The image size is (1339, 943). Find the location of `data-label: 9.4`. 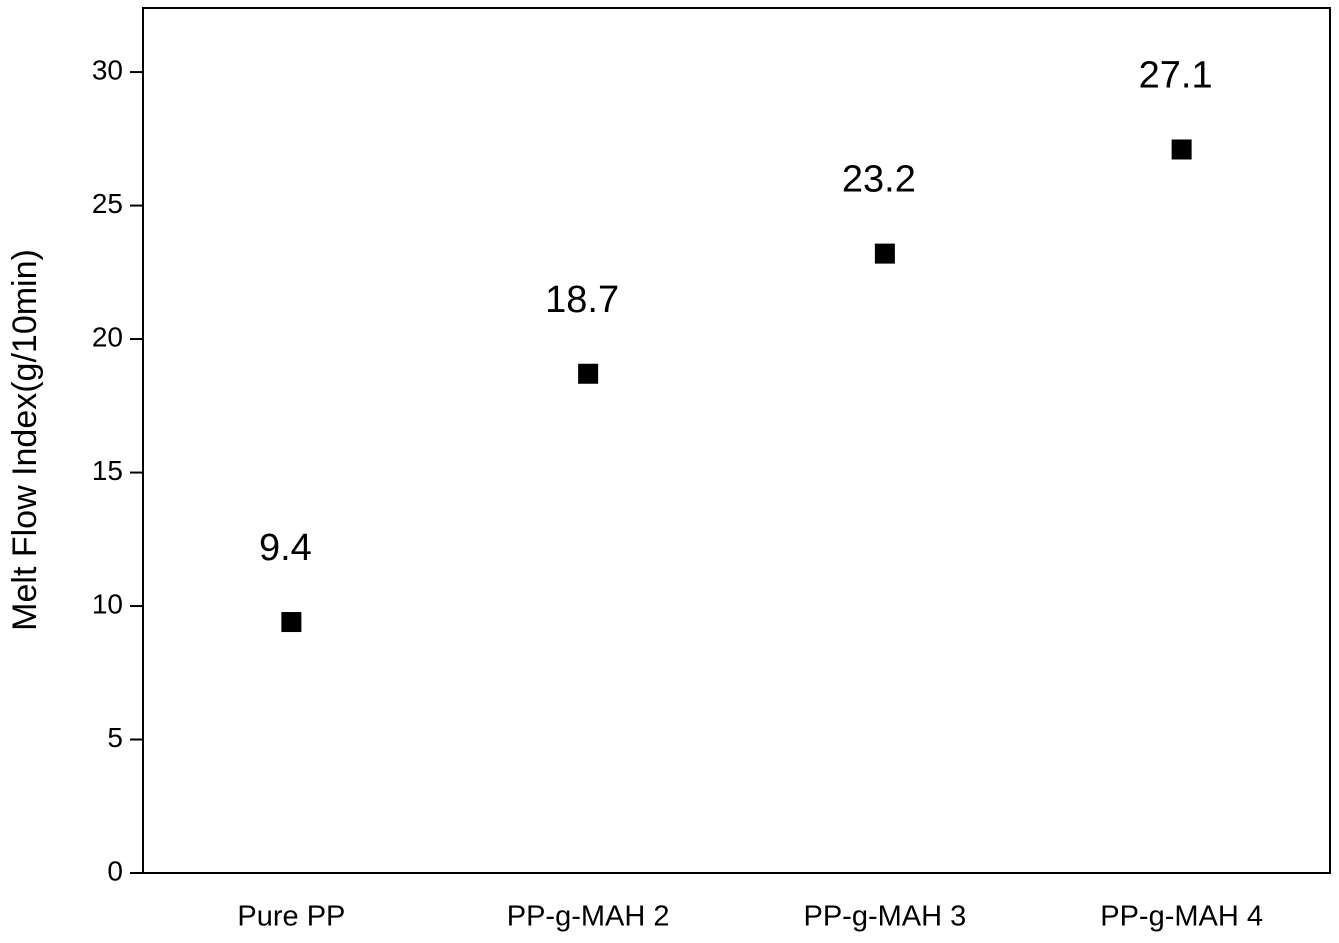

data-label: 9.4 is located at coordinates (285, 548).